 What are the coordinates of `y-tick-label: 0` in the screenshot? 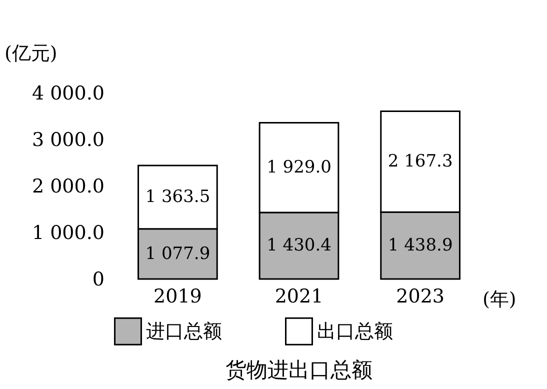 It's located at (98, 279).